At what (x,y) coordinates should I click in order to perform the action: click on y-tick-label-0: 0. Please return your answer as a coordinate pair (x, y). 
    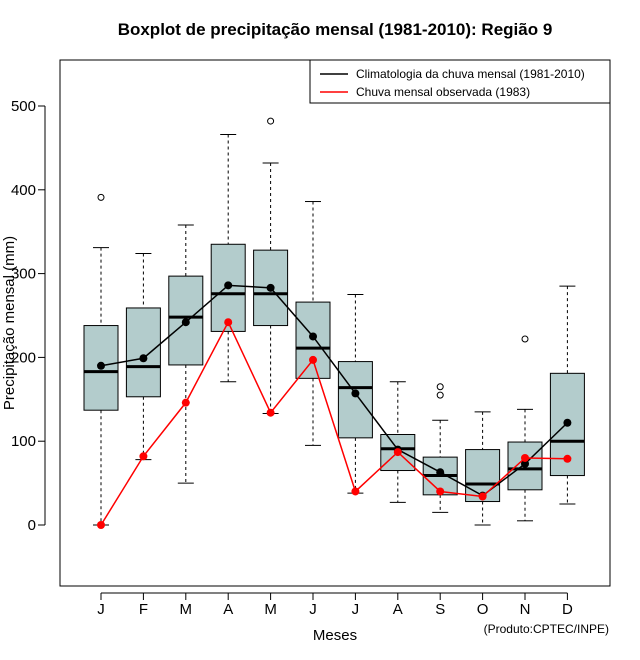
    Looking at the image, I should click on (32, 525).